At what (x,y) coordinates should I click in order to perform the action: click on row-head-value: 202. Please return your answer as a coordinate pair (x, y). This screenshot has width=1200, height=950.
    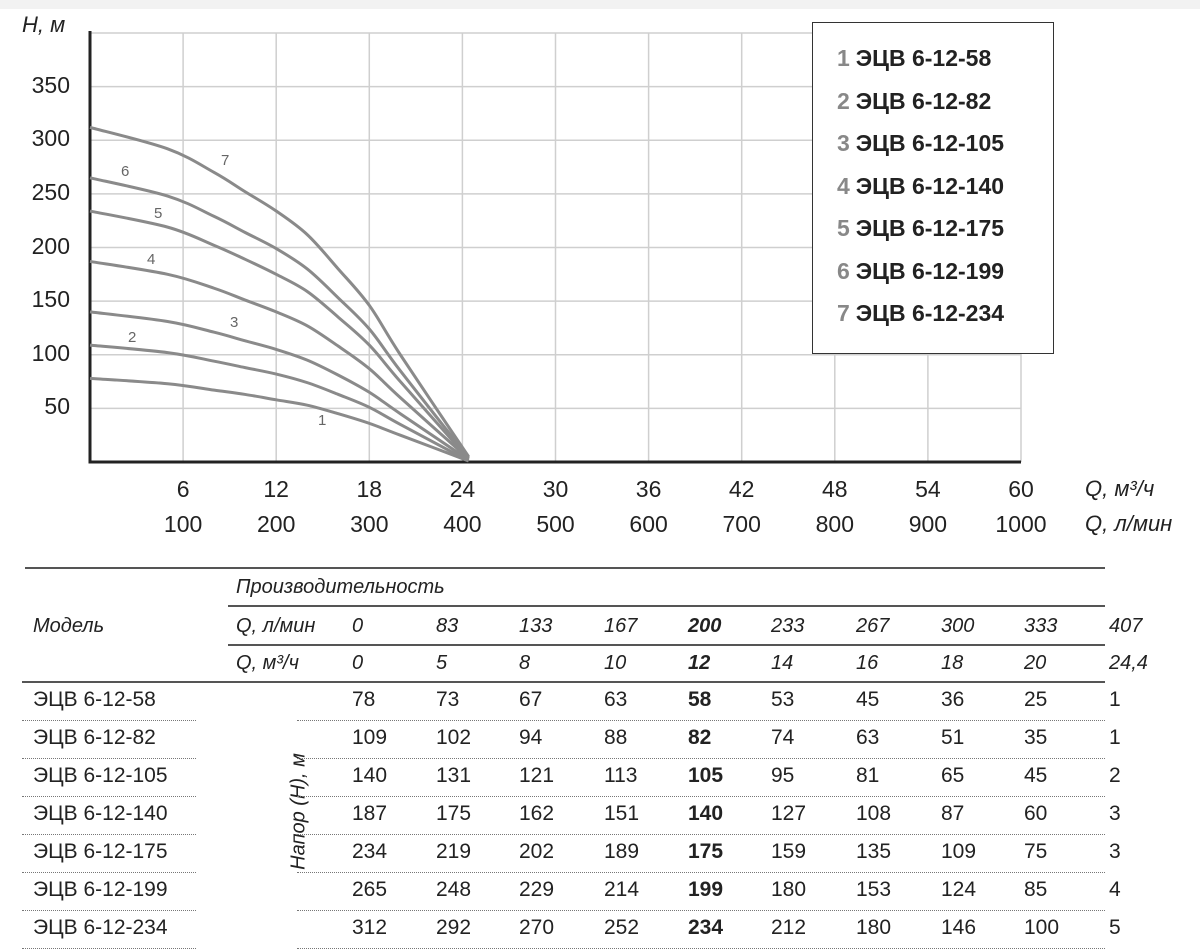
    Looking at the image, I should click on (537, 851).